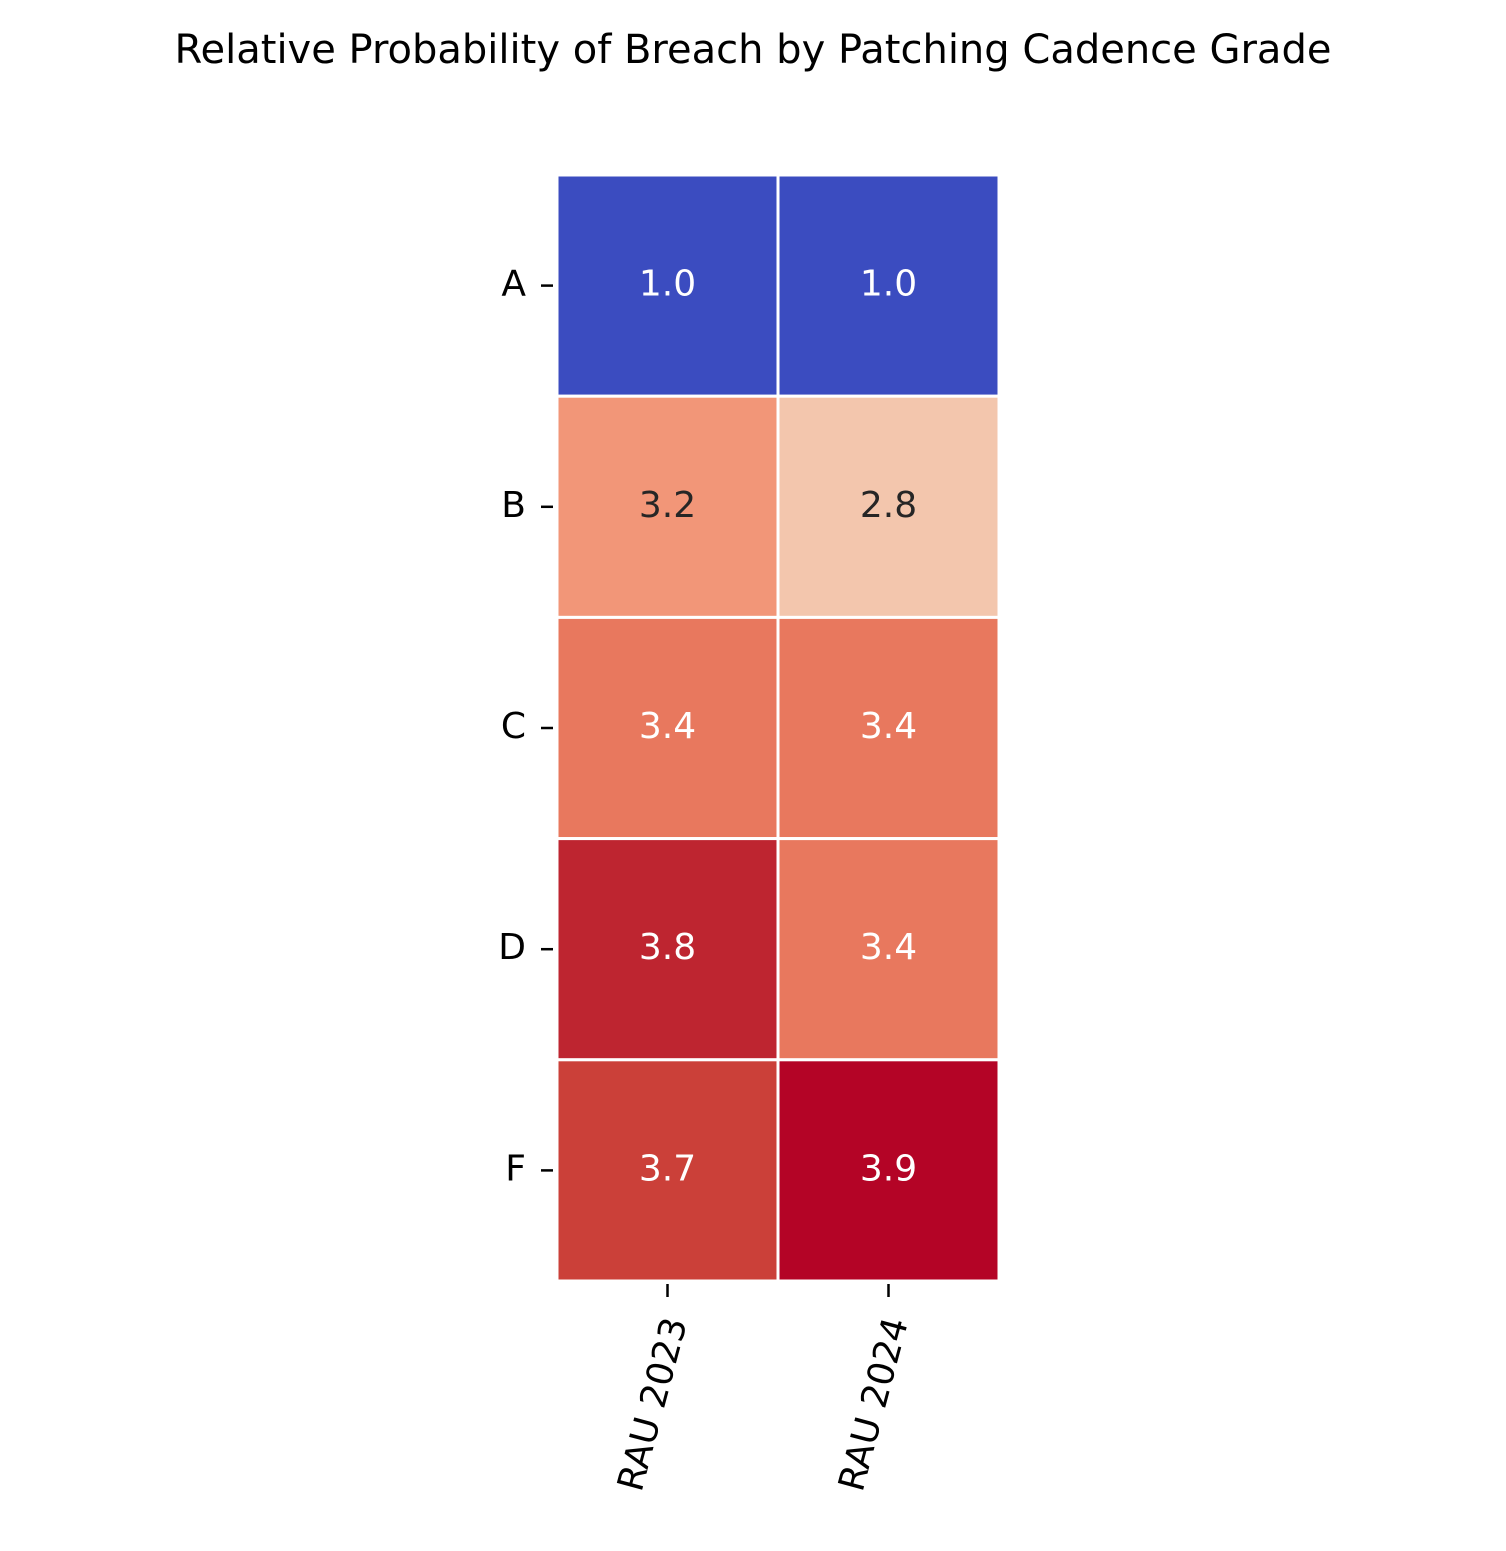 This screenshot has width=1506, height=1551. What do you see at coordinates (515, 1168) in the screenshot?
I see `y-tick-label: F` at bounding box center [515, 1168].